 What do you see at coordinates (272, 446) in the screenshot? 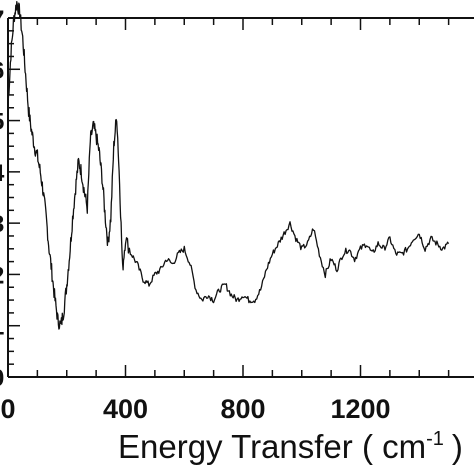
I see `x-axis-title-main: Energy Transfer ( cm` at bounding box center [272, 446].